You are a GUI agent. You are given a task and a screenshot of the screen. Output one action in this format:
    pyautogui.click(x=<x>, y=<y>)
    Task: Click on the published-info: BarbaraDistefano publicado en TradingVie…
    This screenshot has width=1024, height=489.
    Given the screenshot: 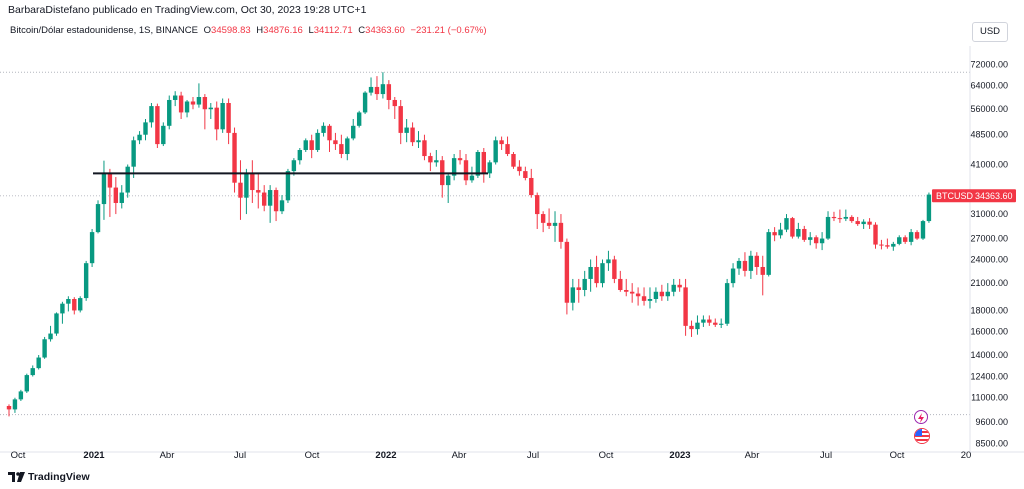 What is the action you would take?
    pyautogui.click(x=187, y=10)
    